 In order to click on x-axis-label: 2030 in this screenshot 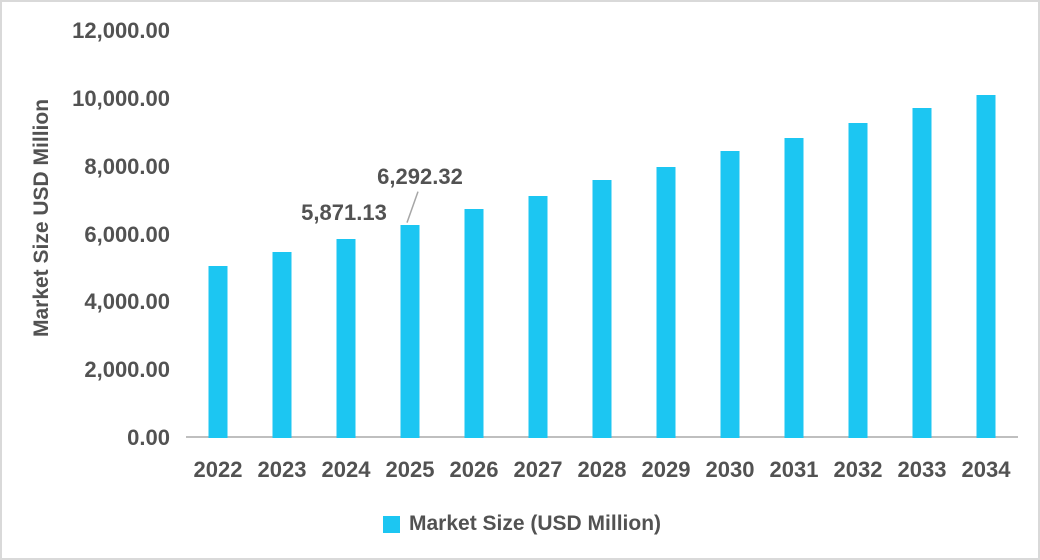, I will do `click(730, 469)`.